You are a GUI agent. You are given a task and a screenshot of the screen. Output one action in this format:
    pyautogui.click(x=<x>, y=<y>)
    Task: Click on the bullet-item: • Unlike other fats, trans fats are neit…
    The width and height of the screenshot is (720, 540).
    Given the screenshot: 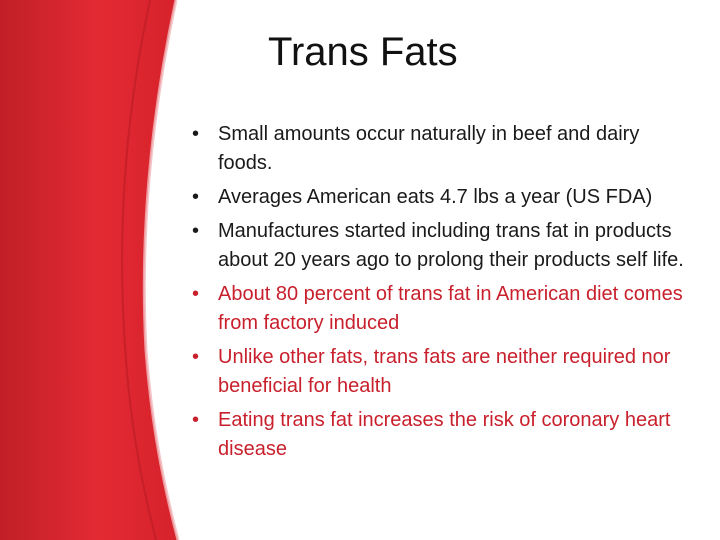 What is the action you would take?
    pyautogui.click(x=442, y=372)
    